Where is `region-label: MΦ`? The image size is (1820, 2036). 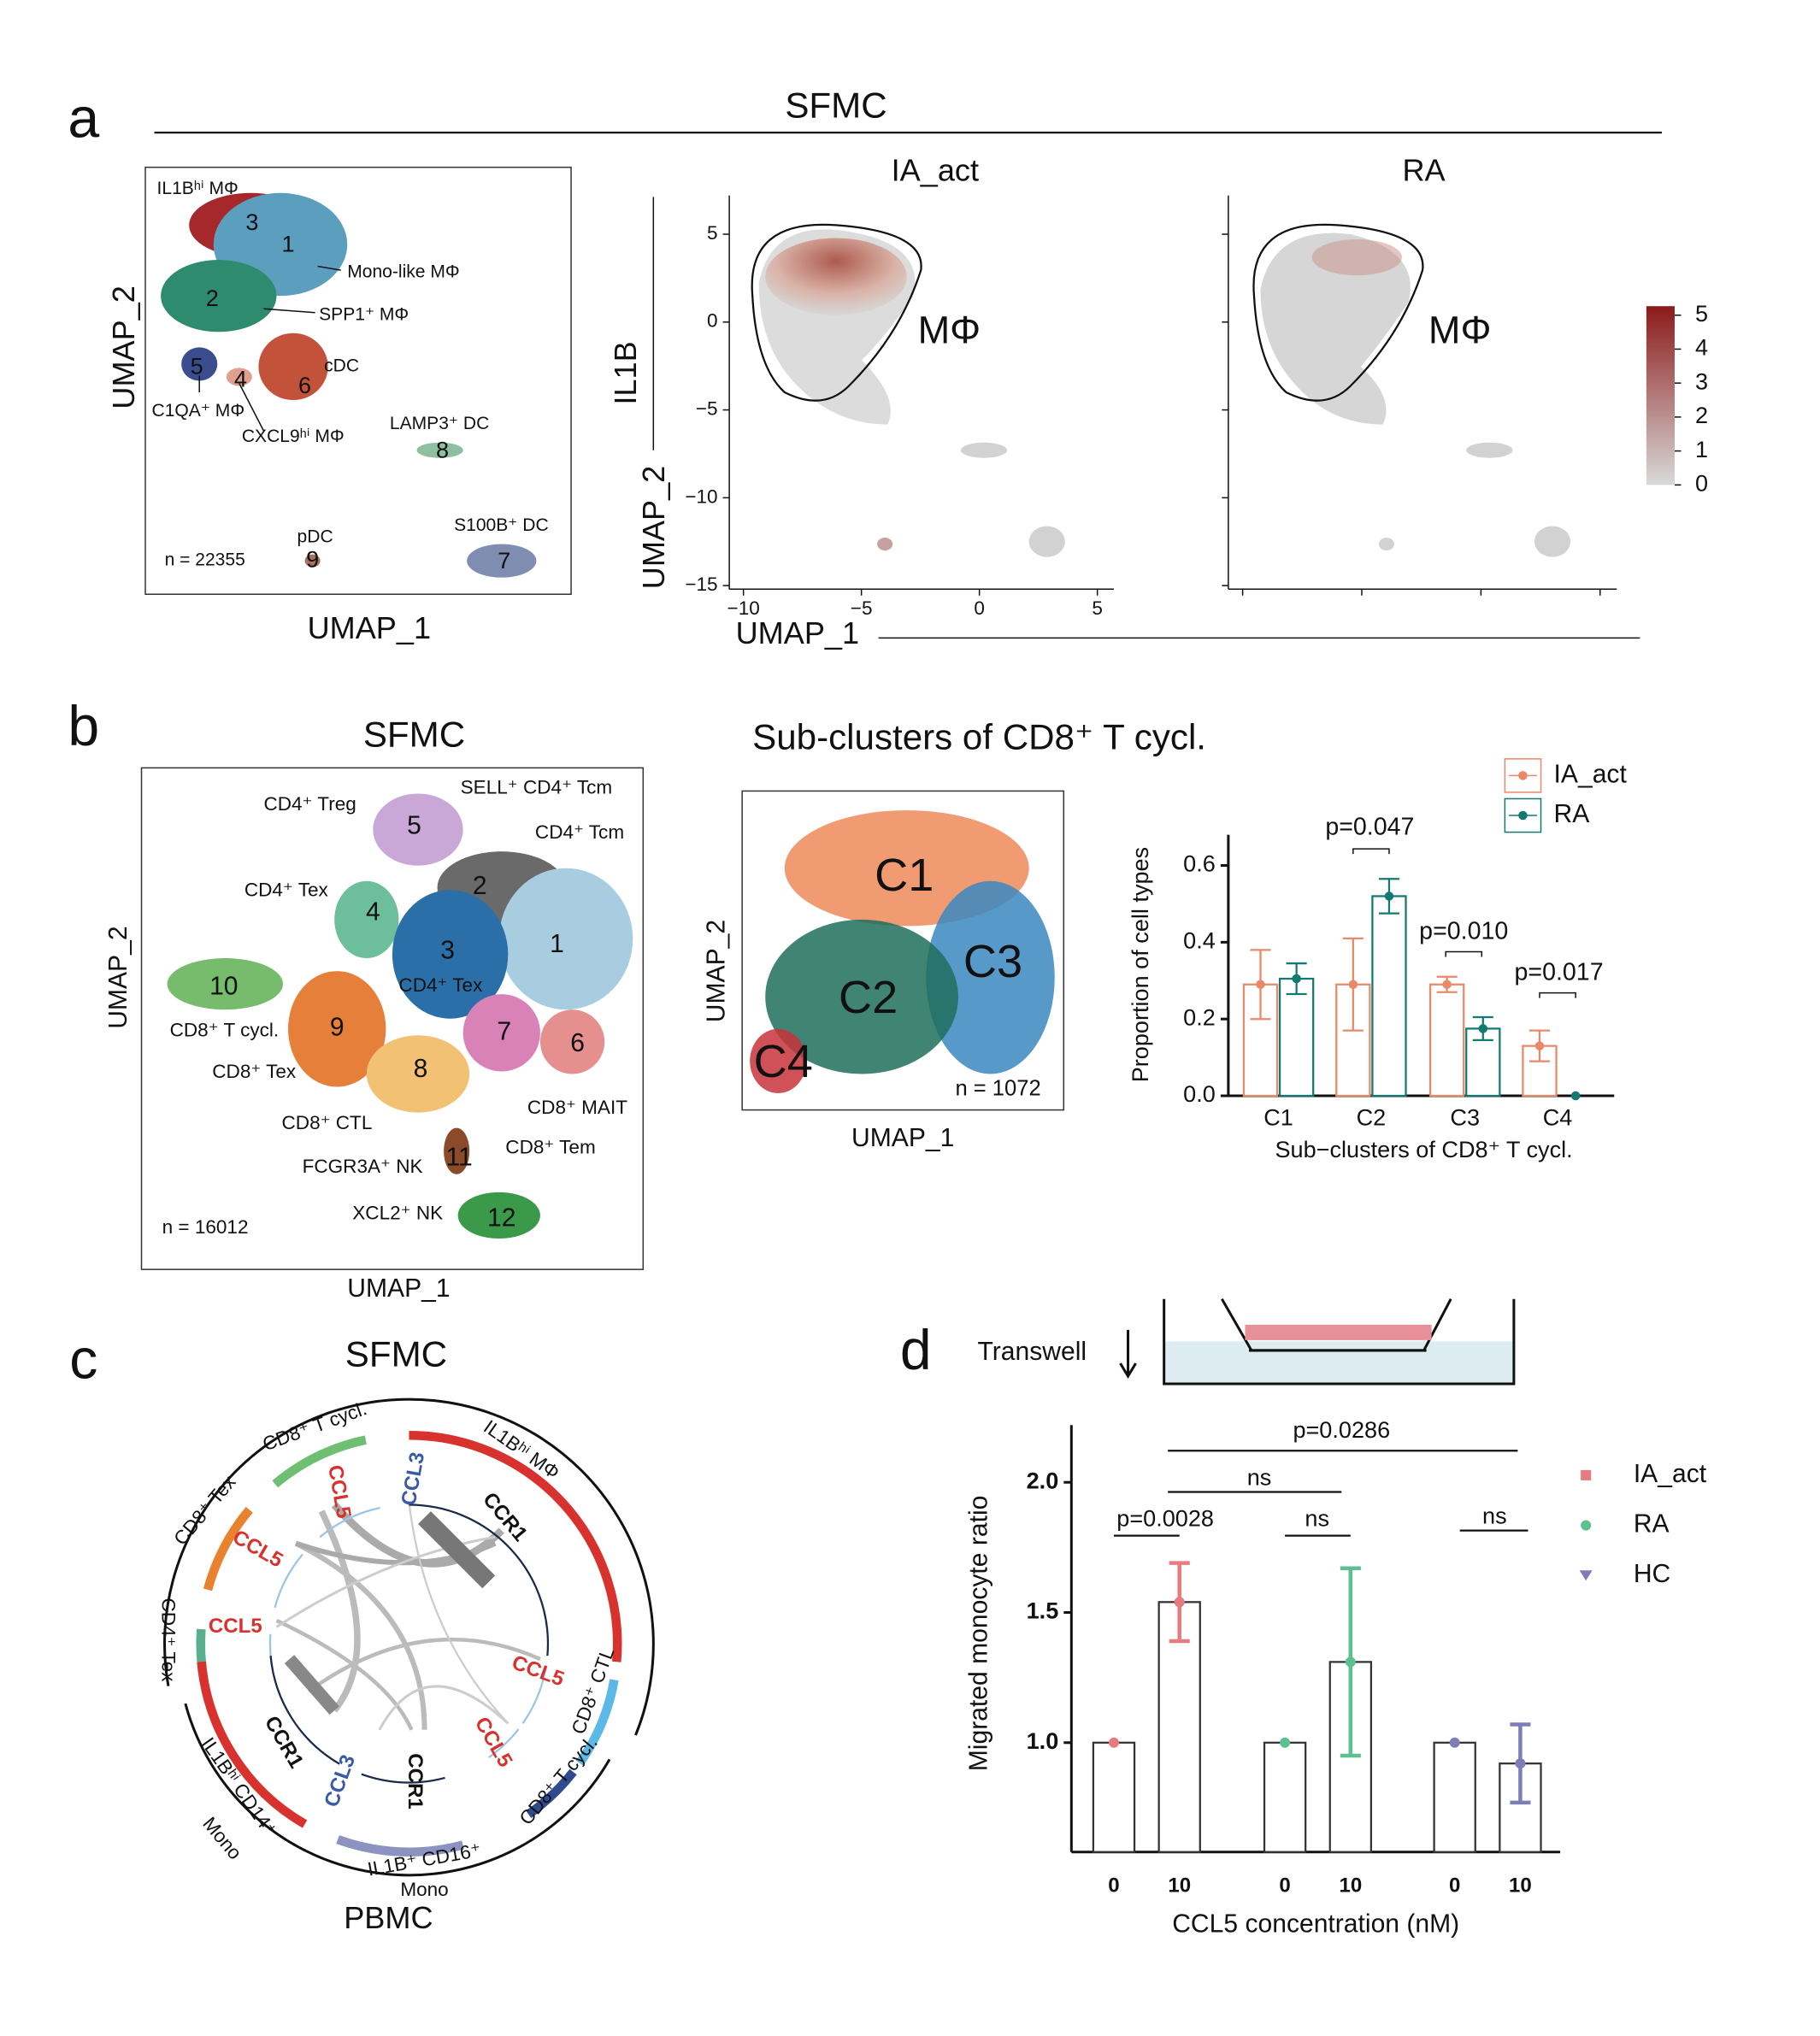
region-label: MΦ is located at coordinates (949, 330).